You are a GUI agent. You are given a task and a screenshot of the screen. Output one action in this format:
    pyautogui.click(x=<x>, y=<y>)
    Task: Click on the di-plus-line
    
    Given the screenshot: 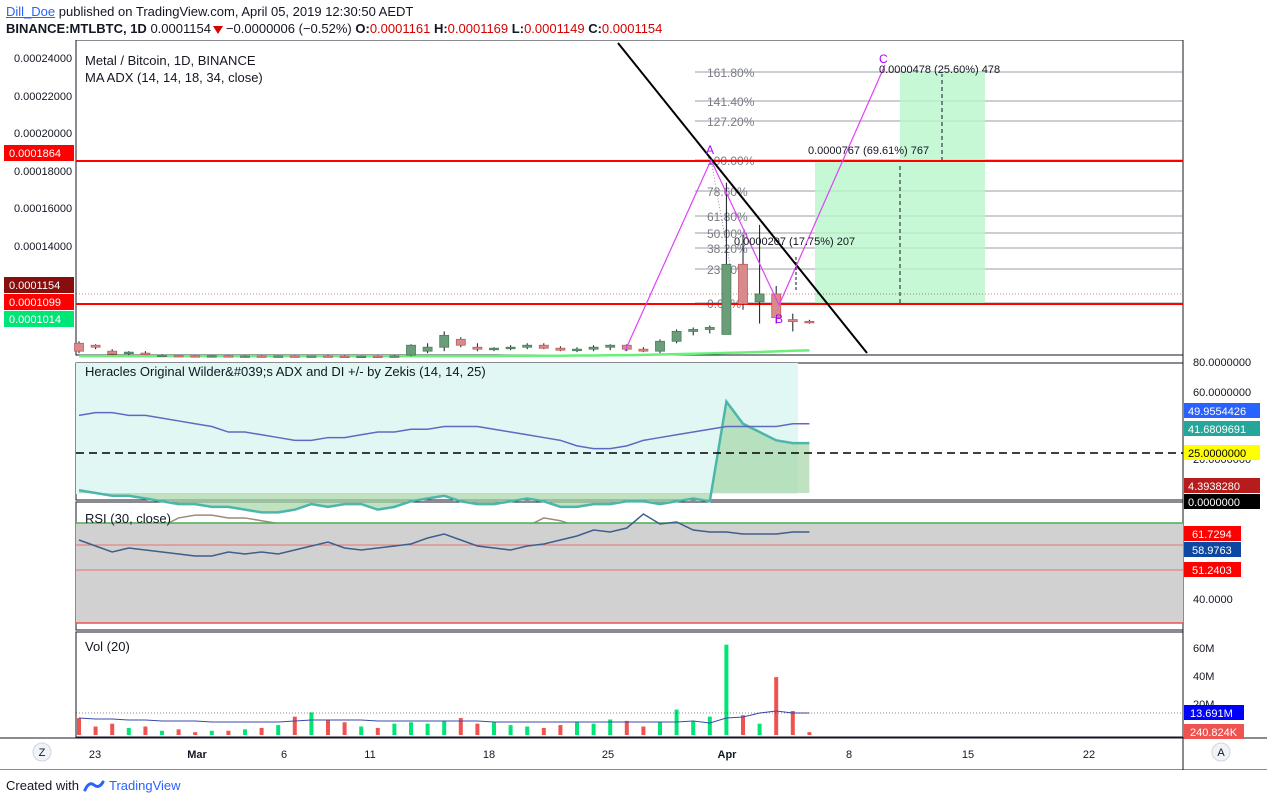 What is the action you would take?
    pyautogui.click(x=444, y=430)
    